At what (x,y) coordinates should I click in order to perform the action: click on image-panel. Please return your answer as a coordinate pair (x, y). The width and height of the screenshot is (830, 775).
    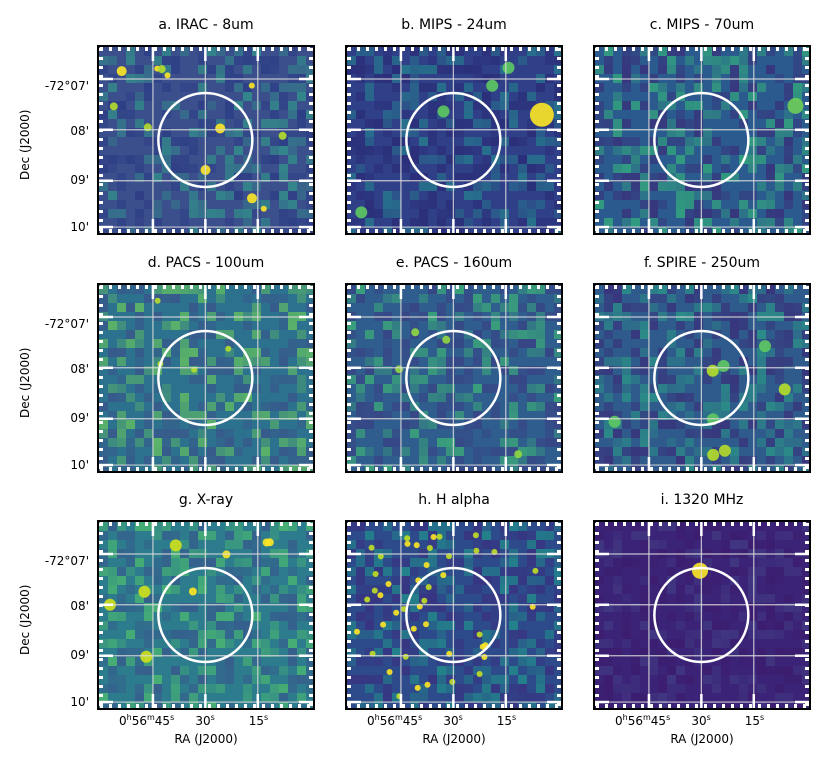
    Looking at the image, I should click on (454, 378).